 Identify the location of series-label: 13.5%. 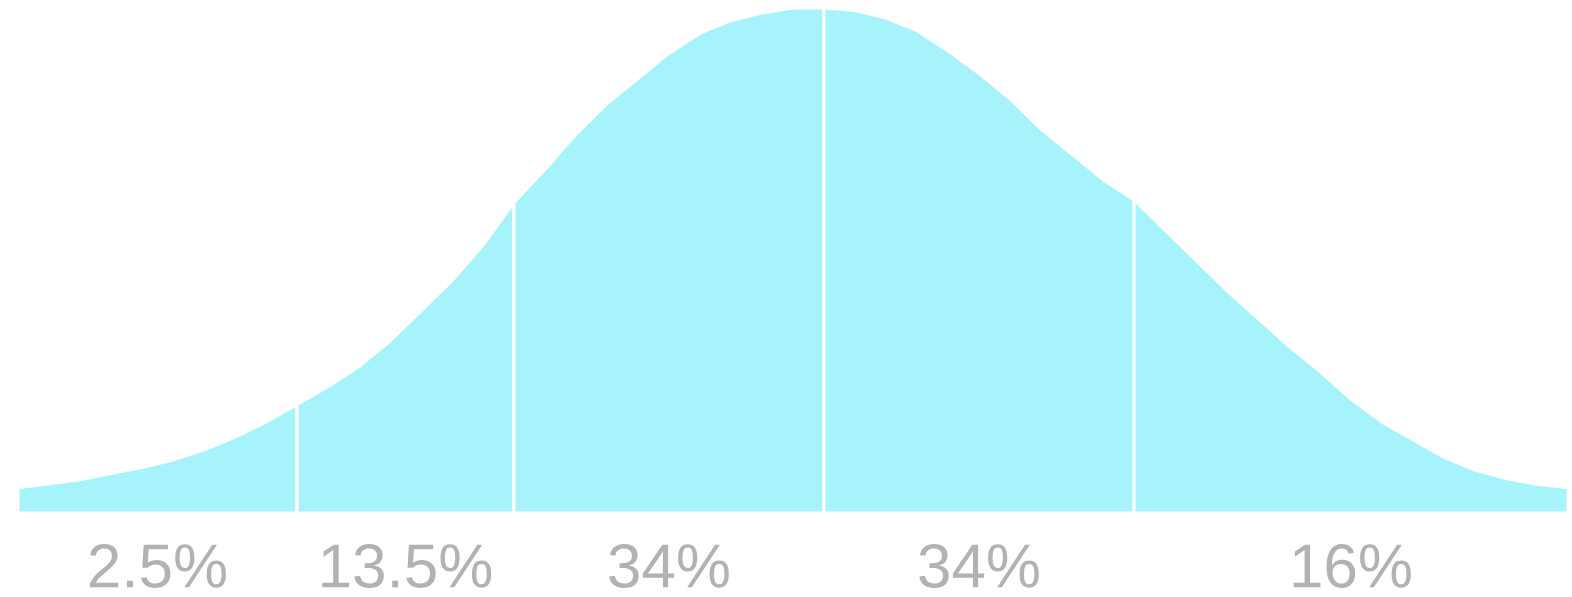
(407, 566).